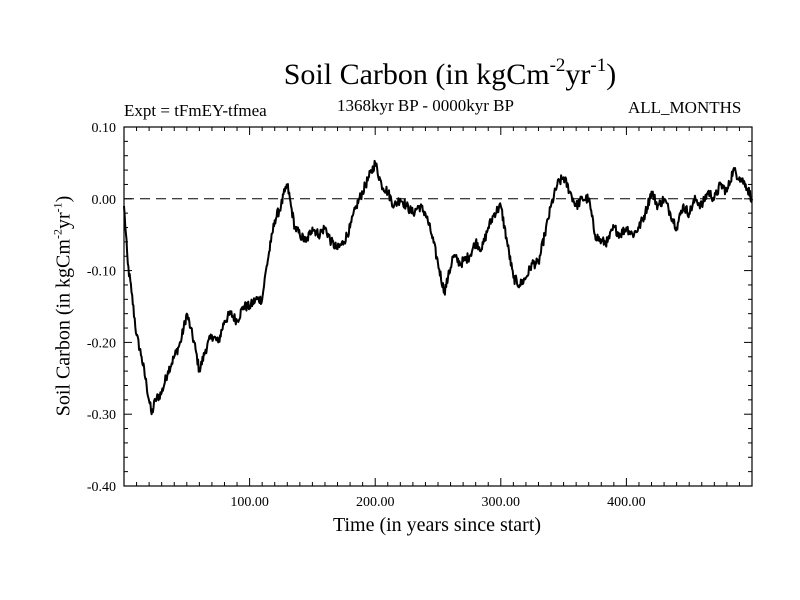  I want to click on period-label: 1368kyr BP - 0000kyr BP, so click(425, 105).